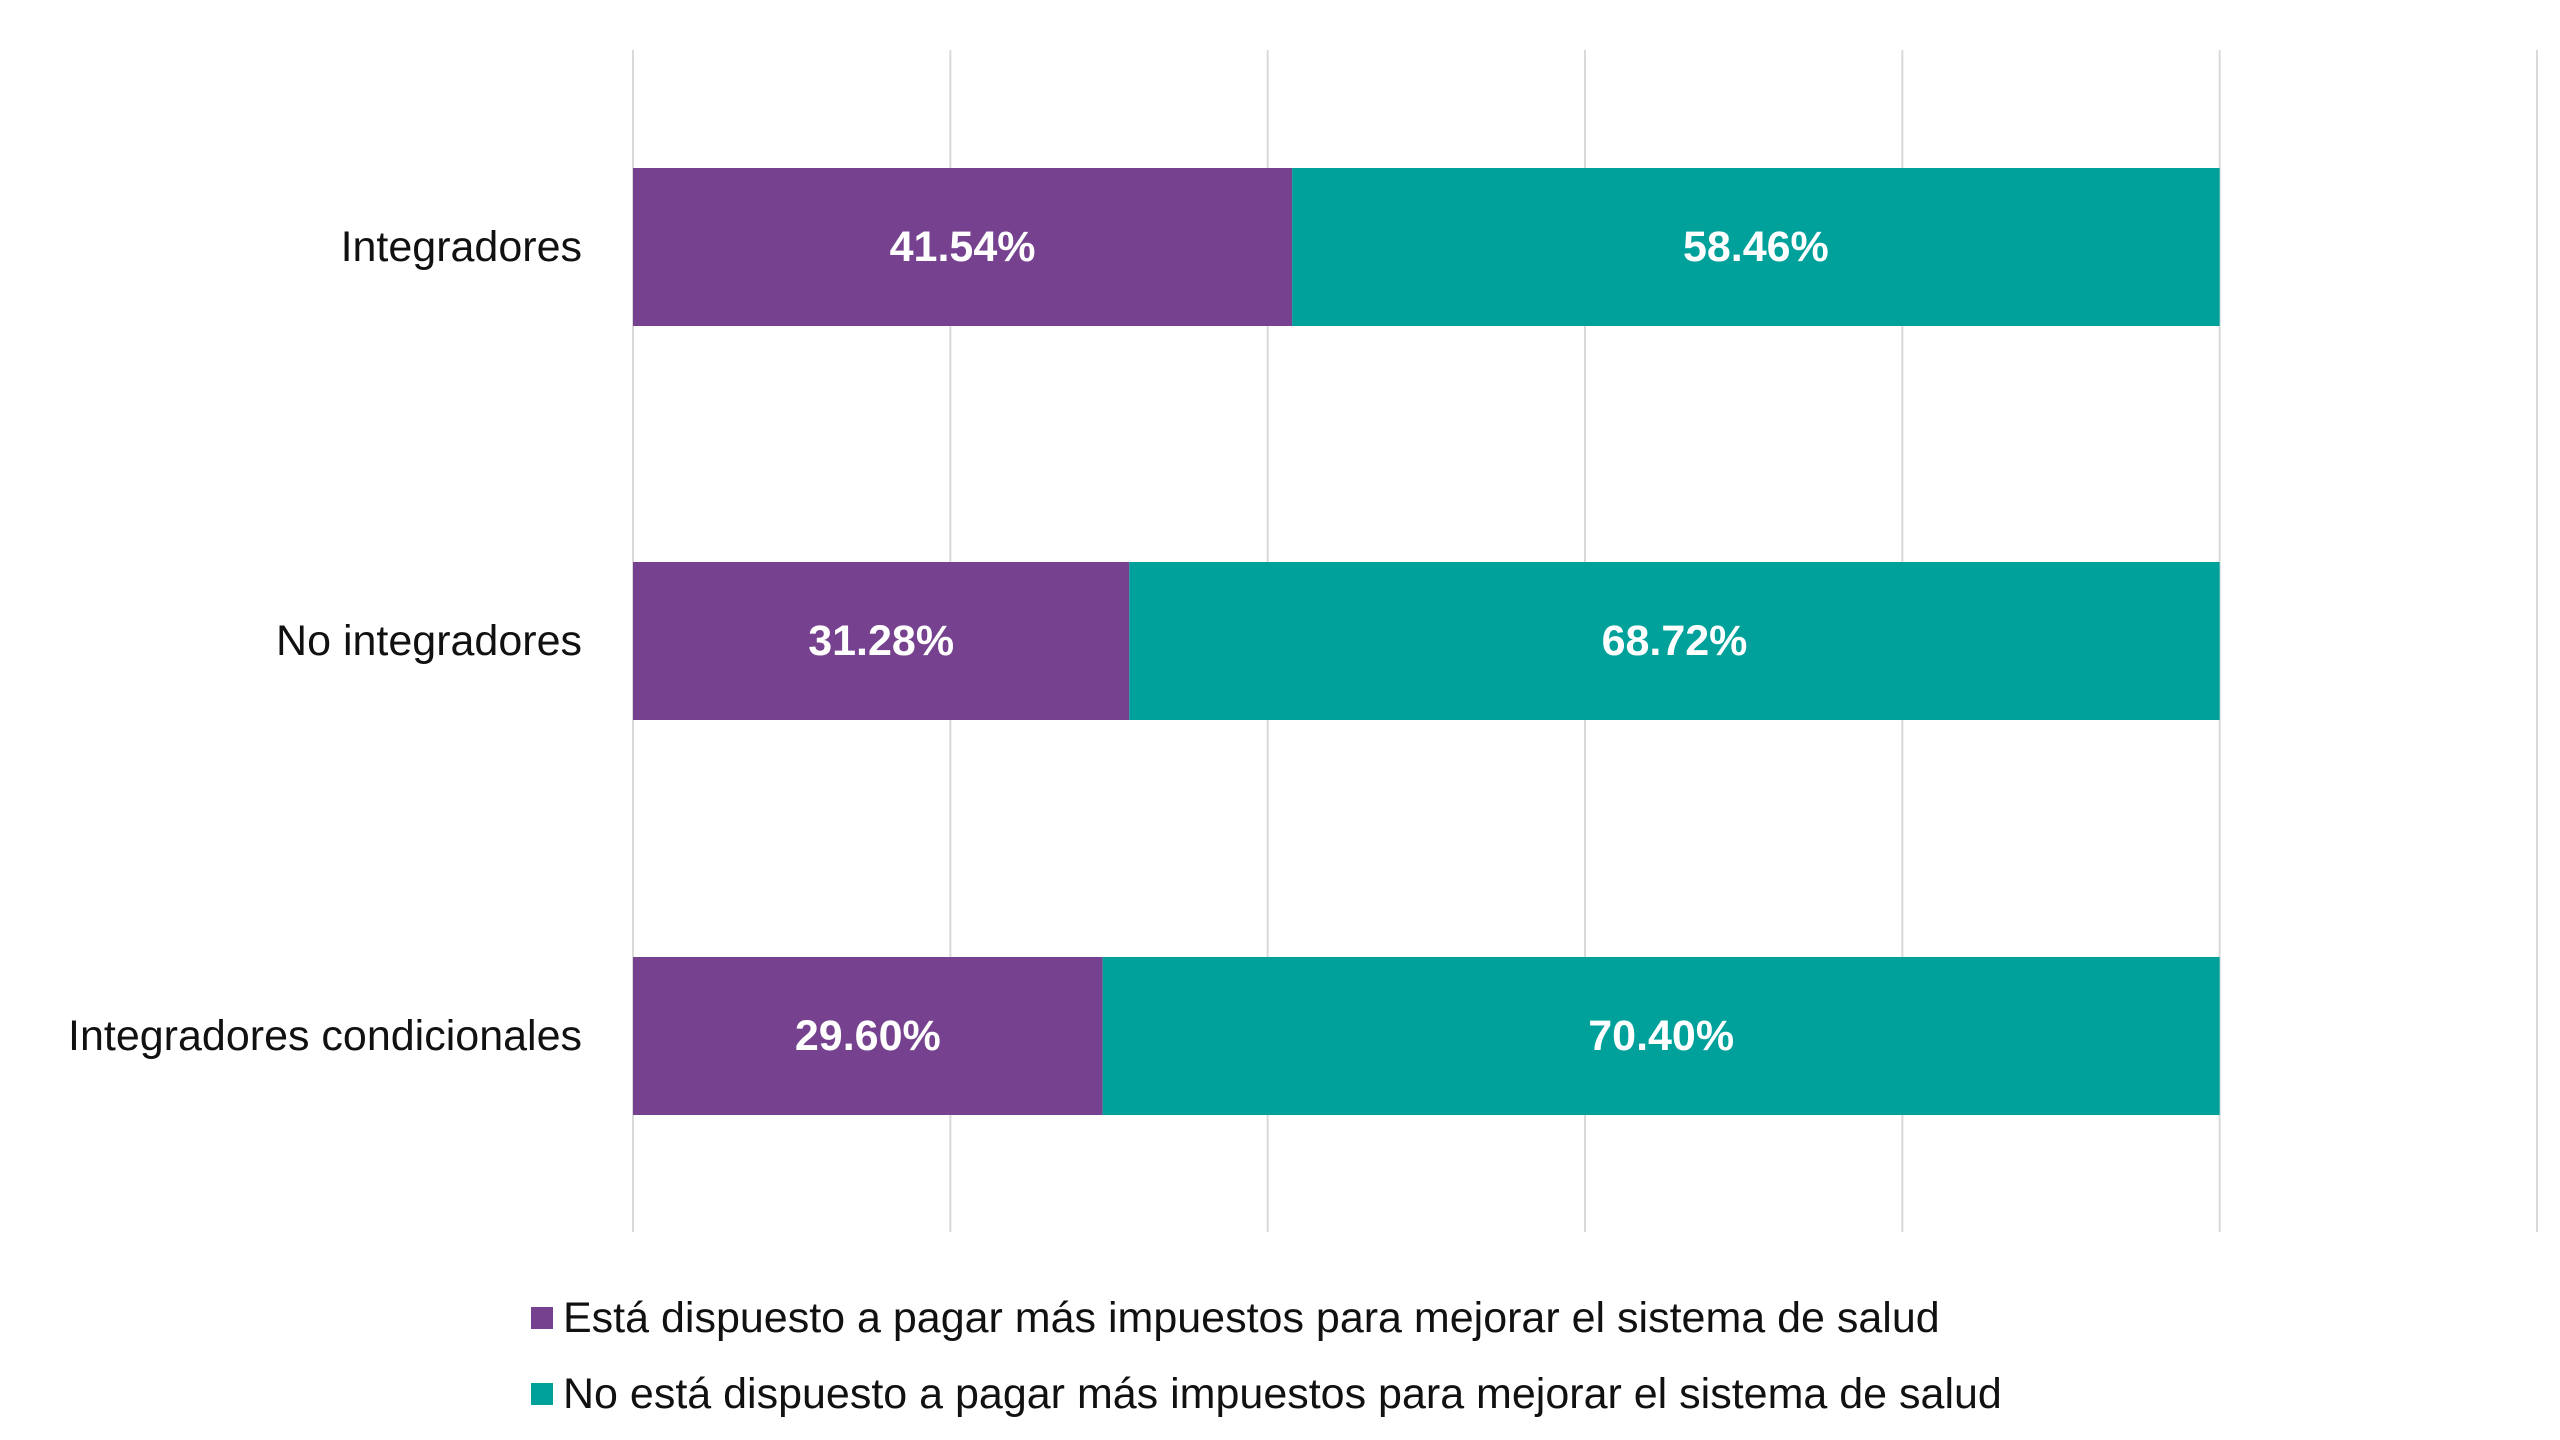 This screenshot has width=2560, height=1440. What do you see at coordinates (325, 1036) in the screenshot?
I see `category-label: Integradores condicionales` at bounding box center [325, 1036].